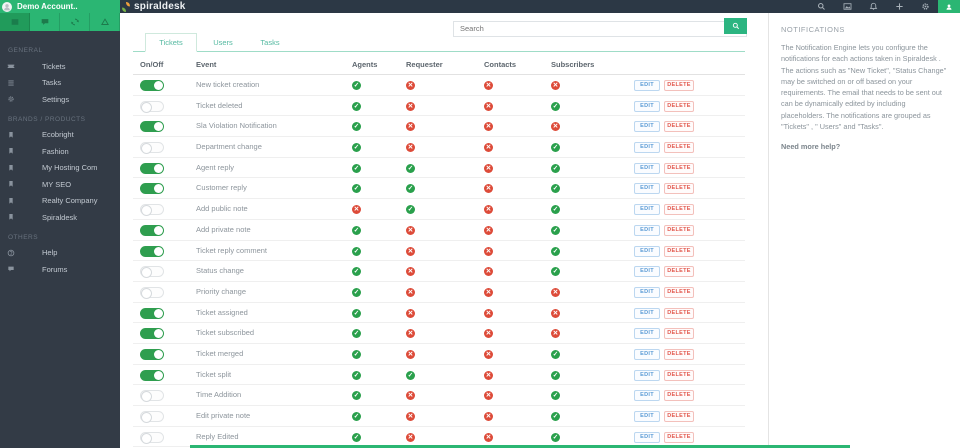 The height and width of the screenshot is (448, 960). I want to click on account-bar: Demo Account.., so click(60, 6).